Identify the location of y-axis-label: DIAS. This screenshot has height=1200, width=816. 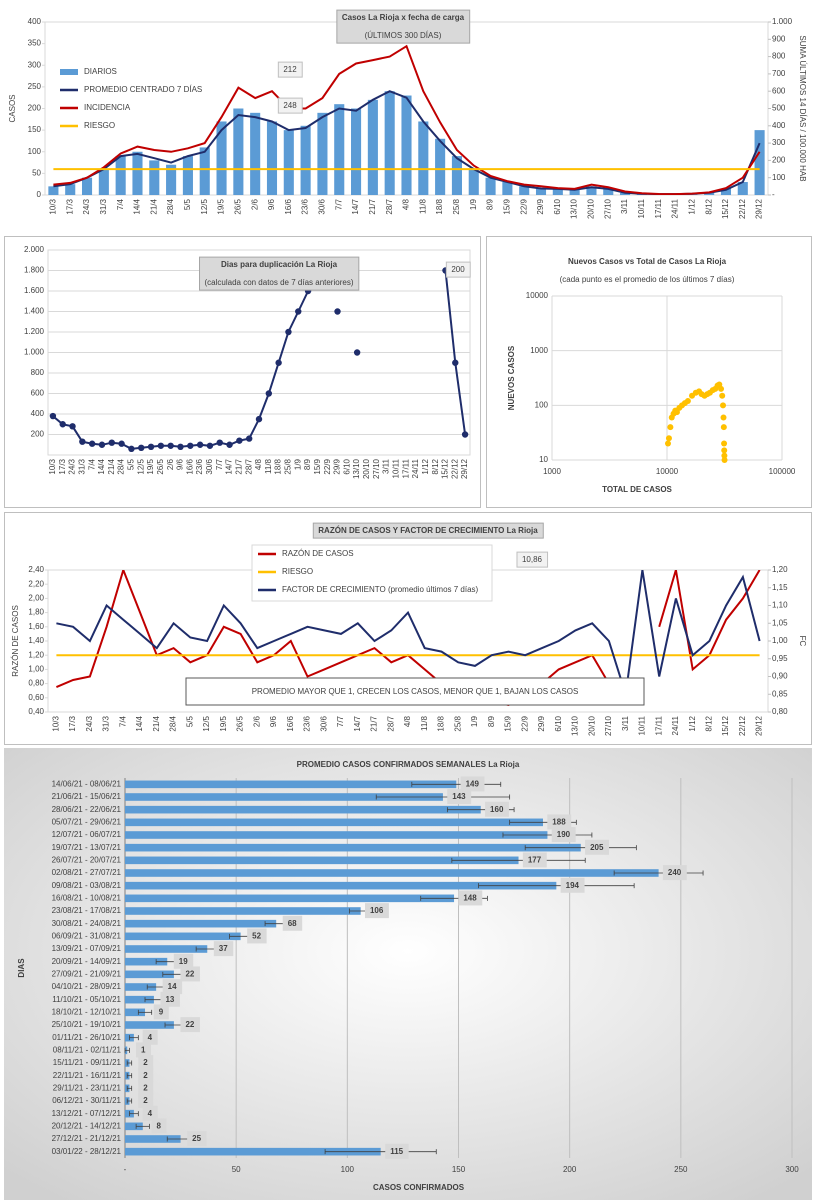
(21, 968).